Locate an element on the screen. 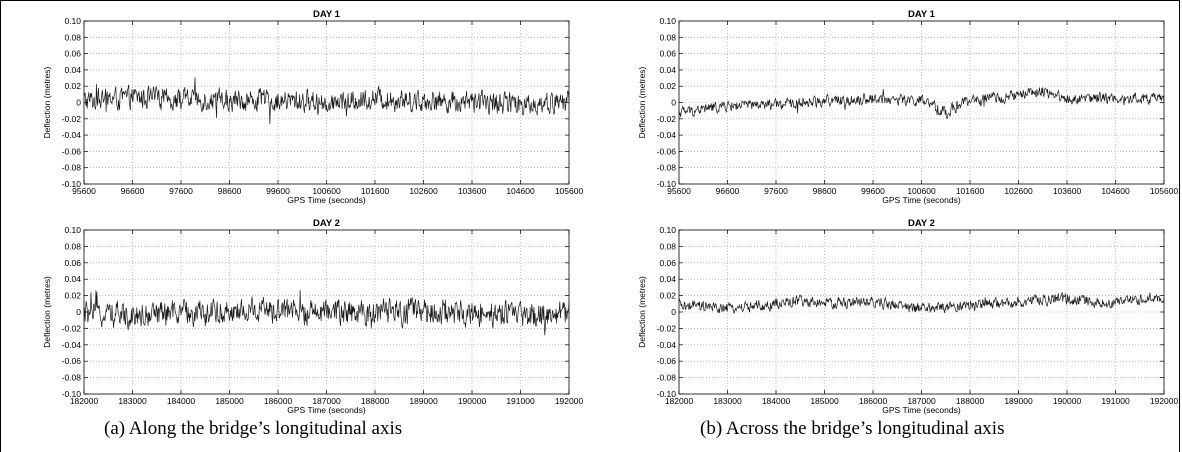 This screenshot has height=452, width=1182. x-tick-label: 192000 is located at coordinates (1164, 401).